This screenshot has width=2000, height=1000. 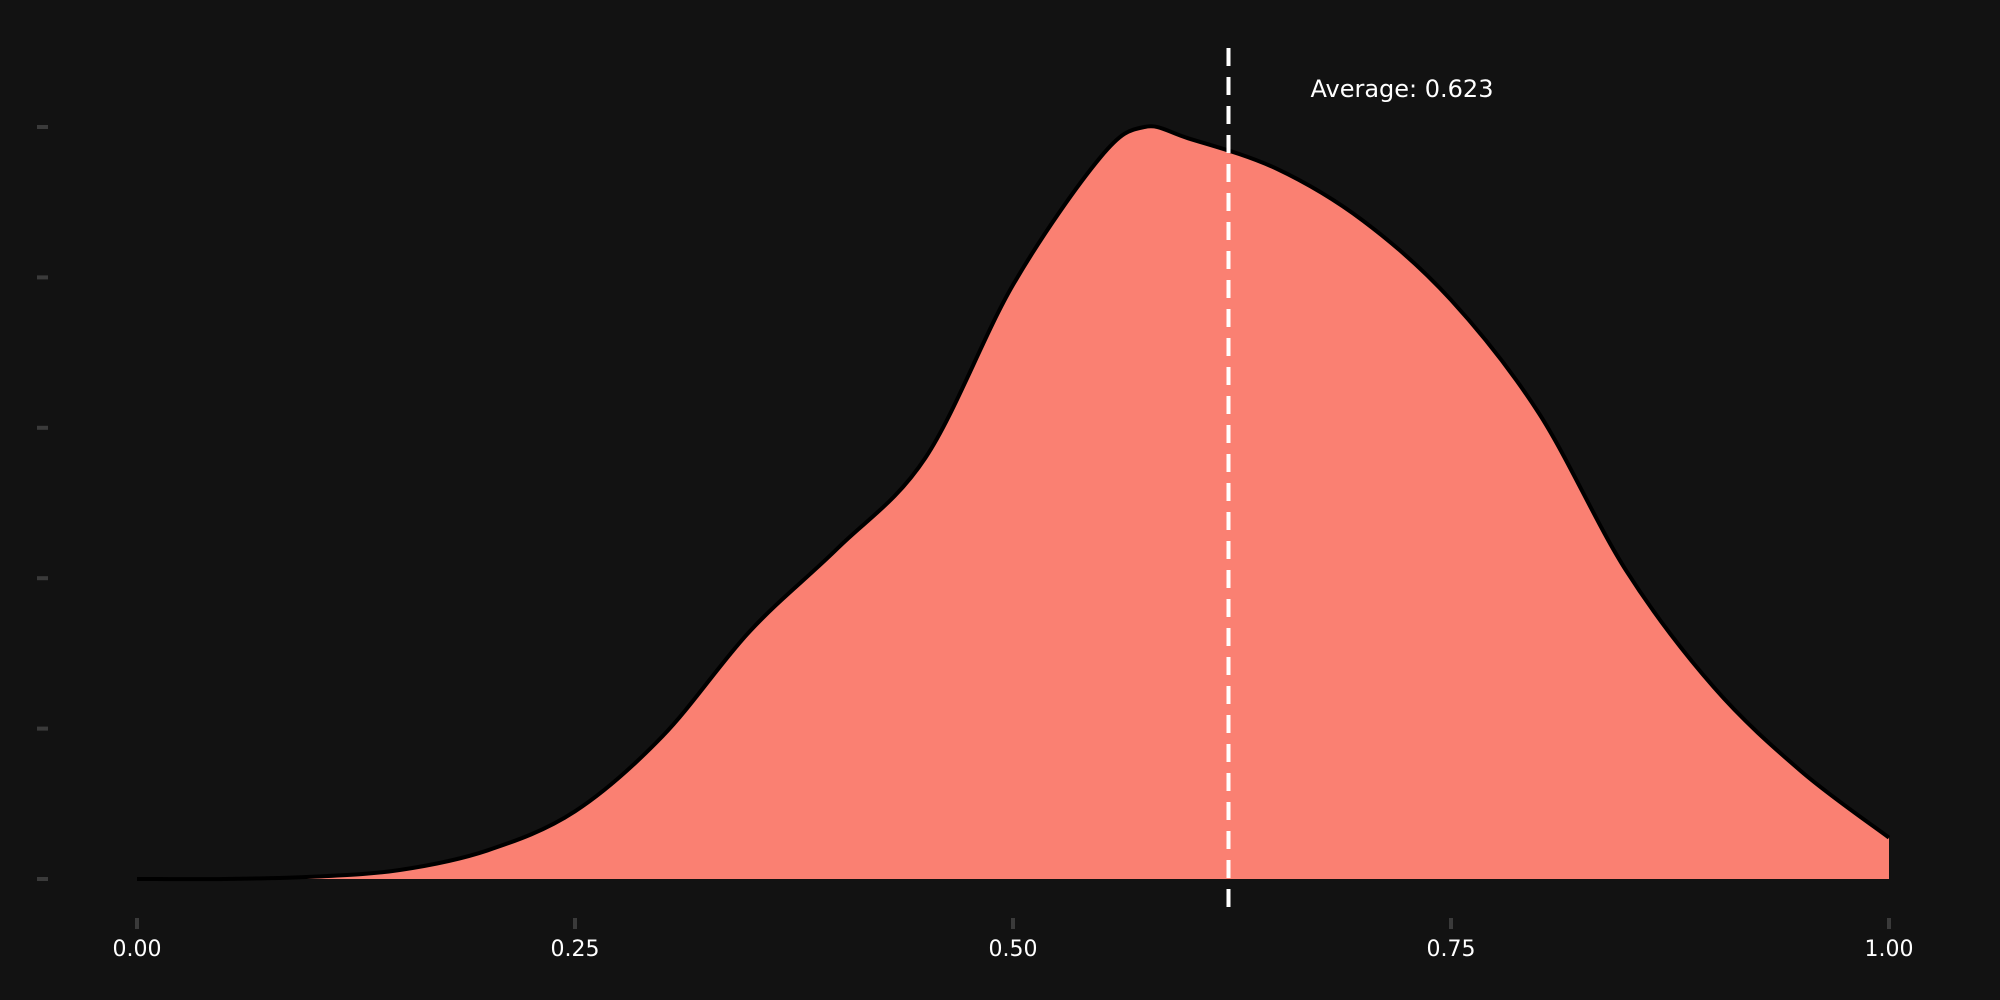 What do you see at coordinates (1359, 483) in the screenshot?
I see `annotations: Average: 0.623` at bounding box center [1359, 483].